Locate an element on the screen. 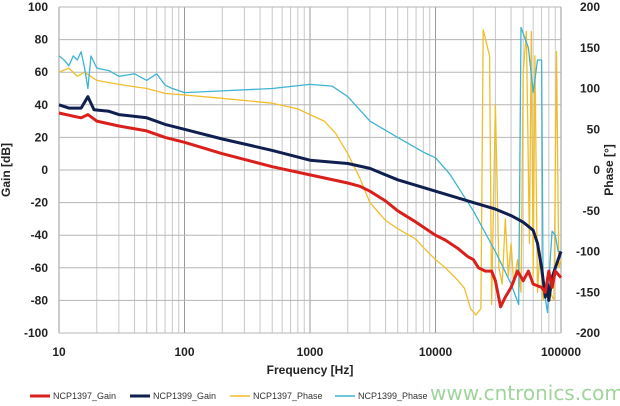 The width and height of the screenshot is (620, 406). y2-tick-label: -150 is located at coordinates (588, 292).